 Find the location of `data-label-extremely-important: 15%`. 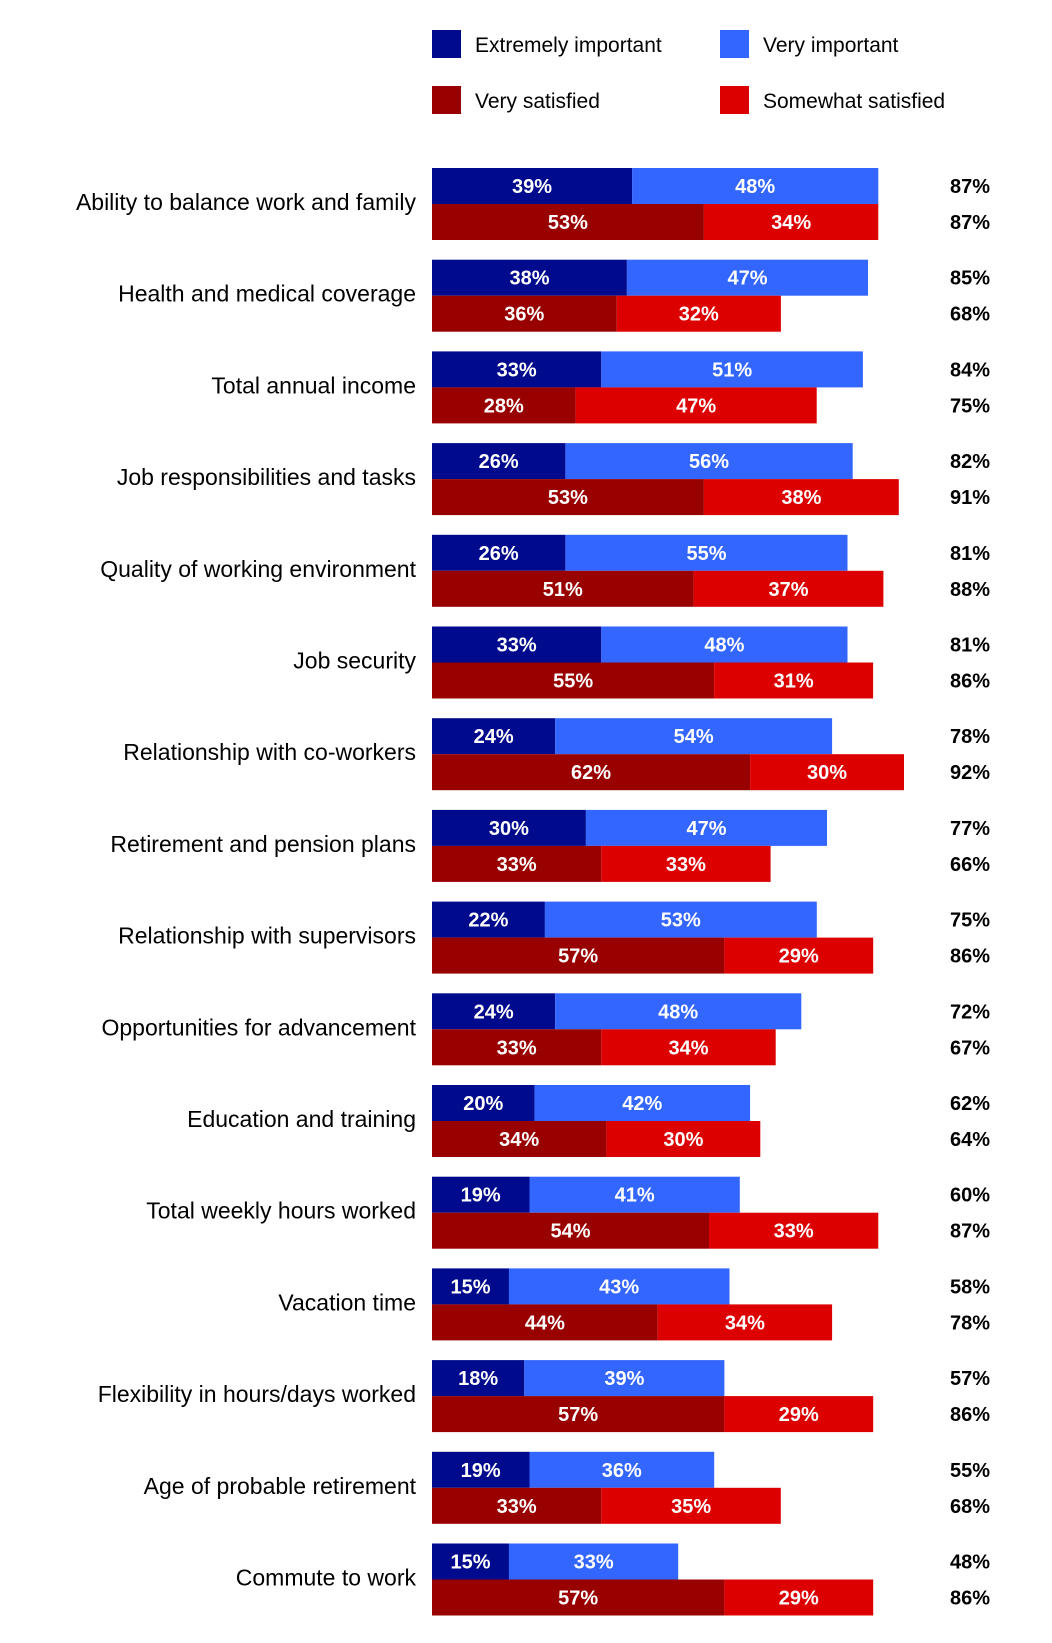

data-label-extremely-important: 15% is located at coordinates (470, 1287).